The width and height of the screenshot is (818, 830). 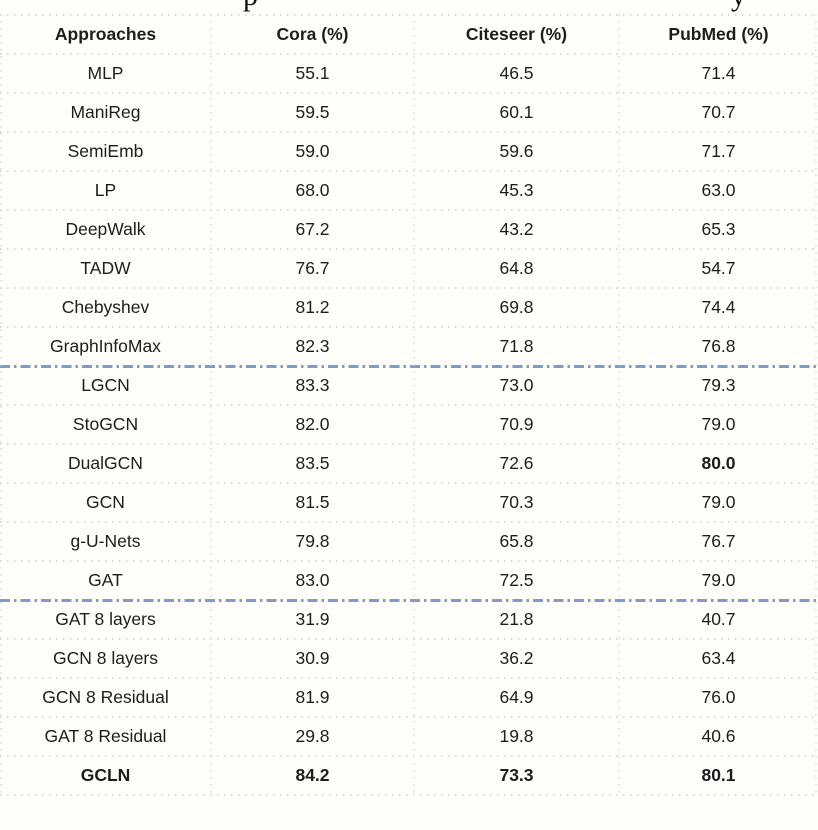 What do you see at coordinates (718, 540) in the screenshot?
I see `pubmed-value: 76.7` at bounding box center [718, 540].